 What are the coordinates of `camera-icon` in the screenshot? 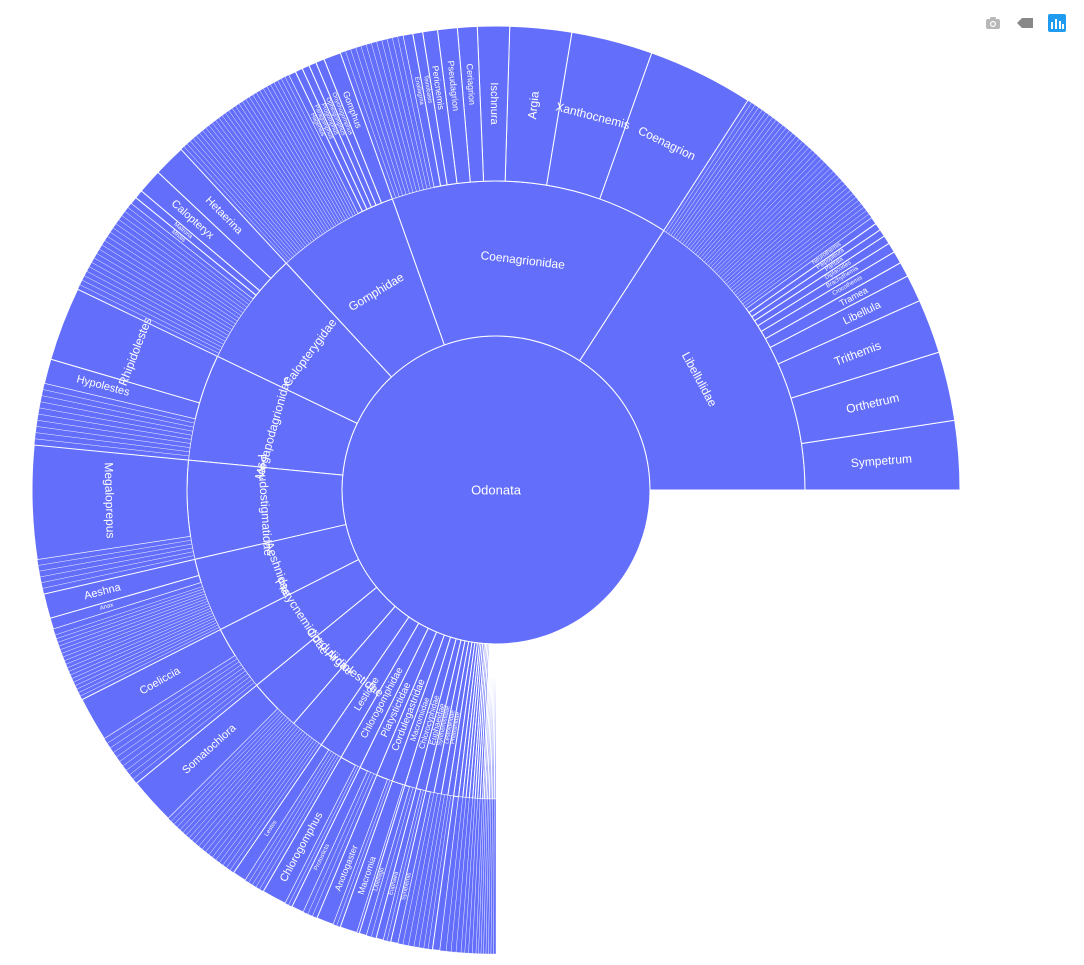 It's located at (993, 23).